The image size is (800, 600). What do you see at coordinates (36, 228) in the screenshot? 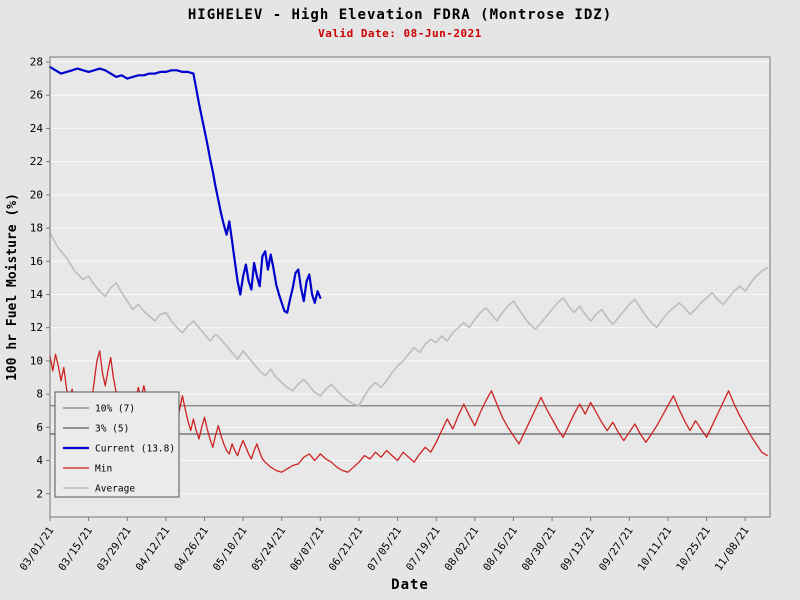
I see `y-tick-label: 18` at bounding box center [36, 228].